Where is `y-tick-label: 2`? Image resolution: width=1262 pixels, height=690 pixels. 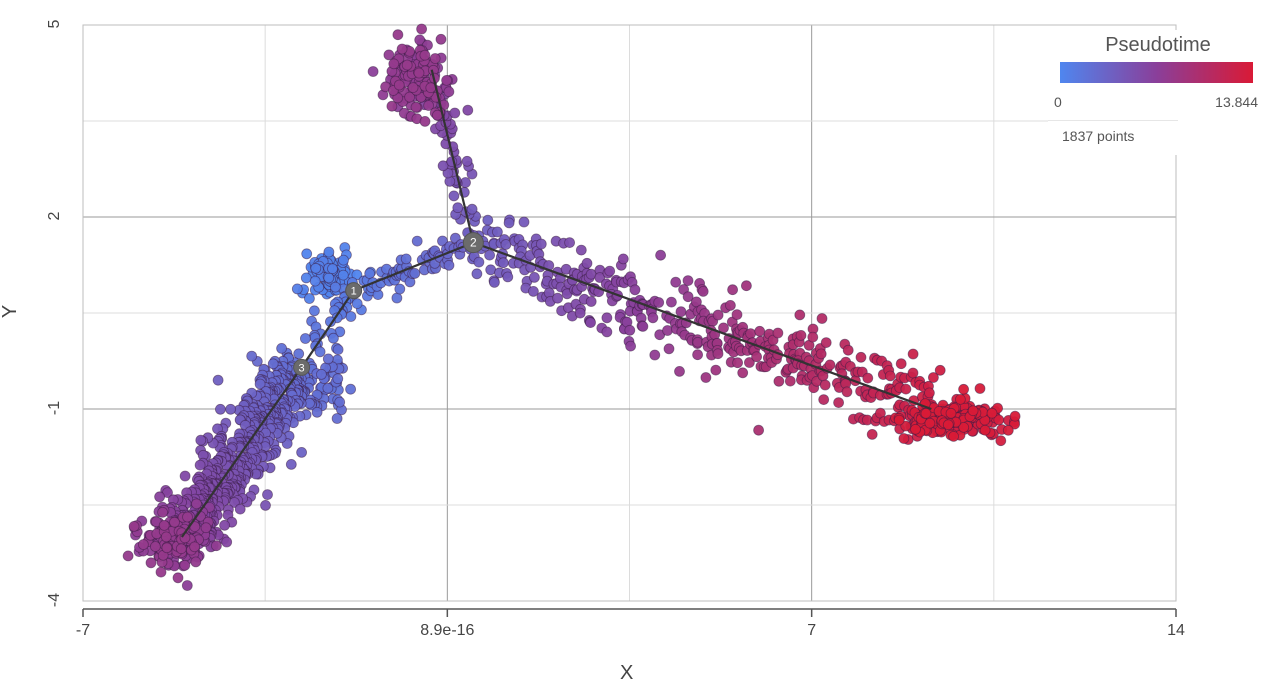 y-tick-label: 2 is located at coordinates (54, 216).